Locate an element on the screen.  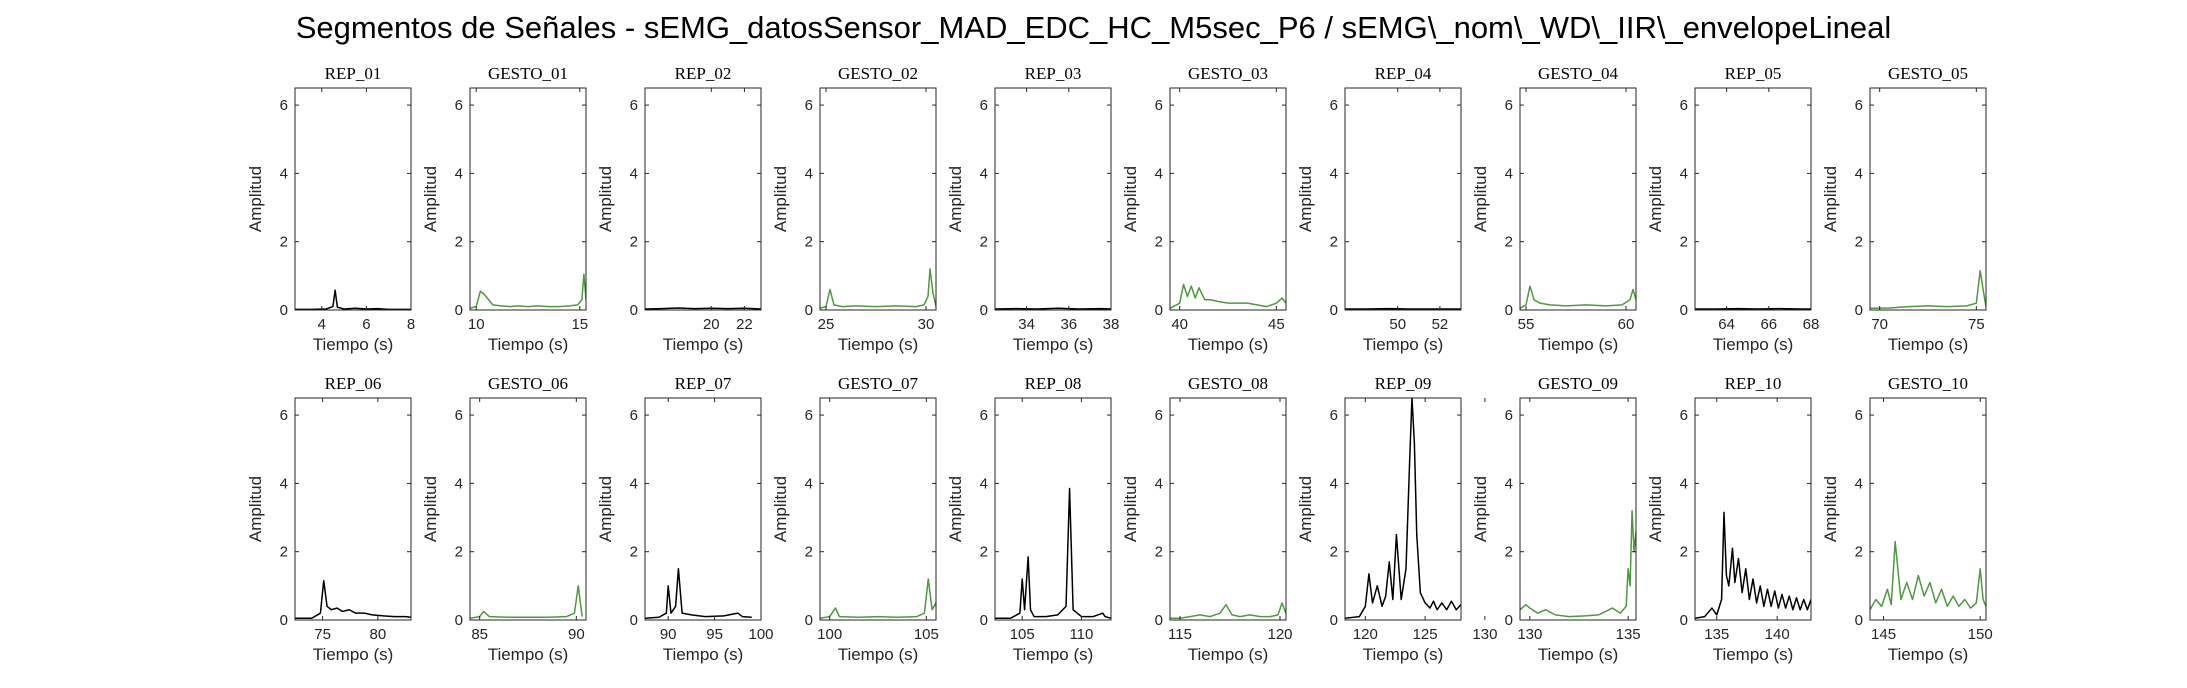
subplot-13-plot-area is located at coordinates (703, 509).